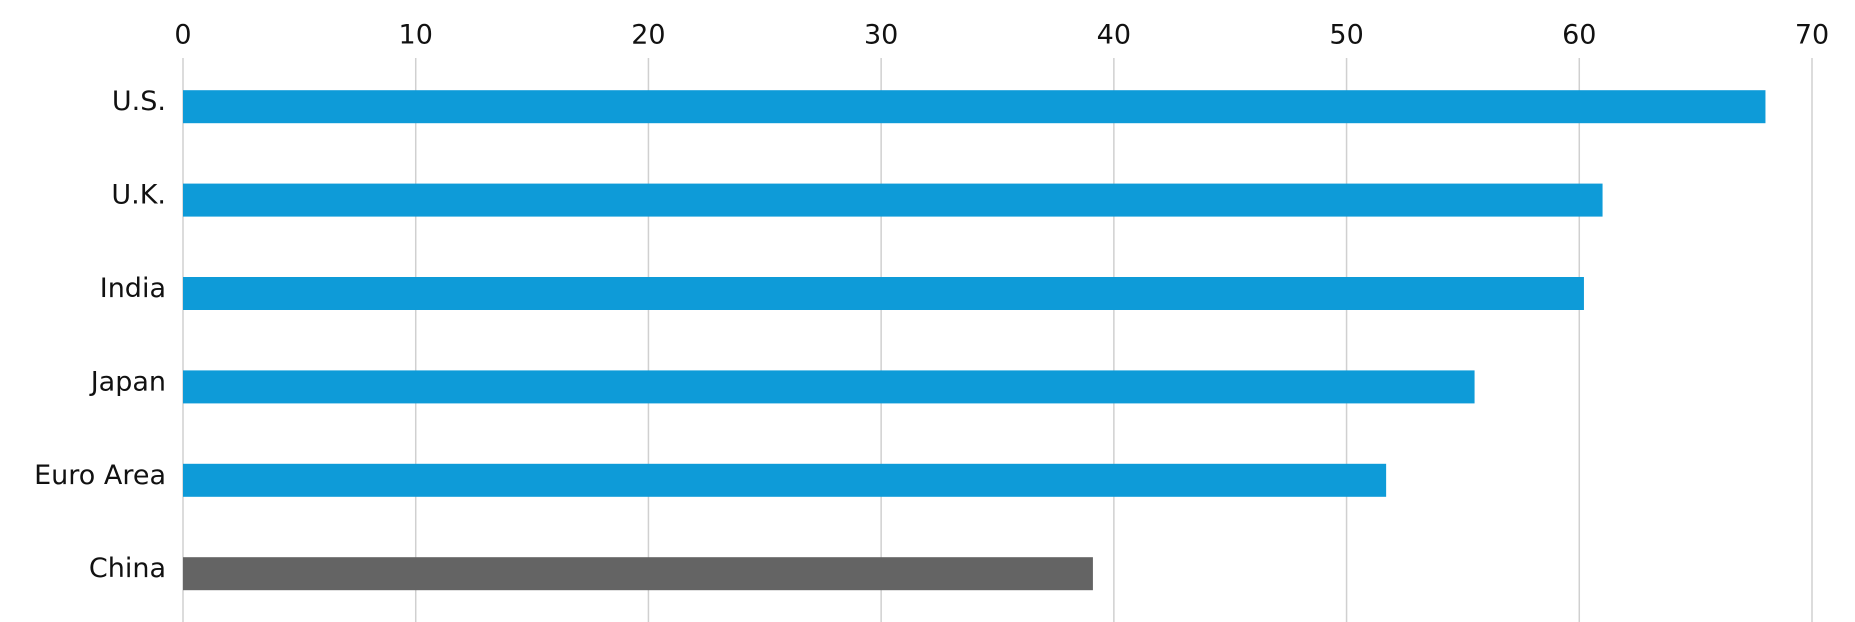 The image size is (1855, 622). What do you see at coordinates (127, 568) in the screenshot?
I see `y-tick-label: China` at bounding box center [127, 568].